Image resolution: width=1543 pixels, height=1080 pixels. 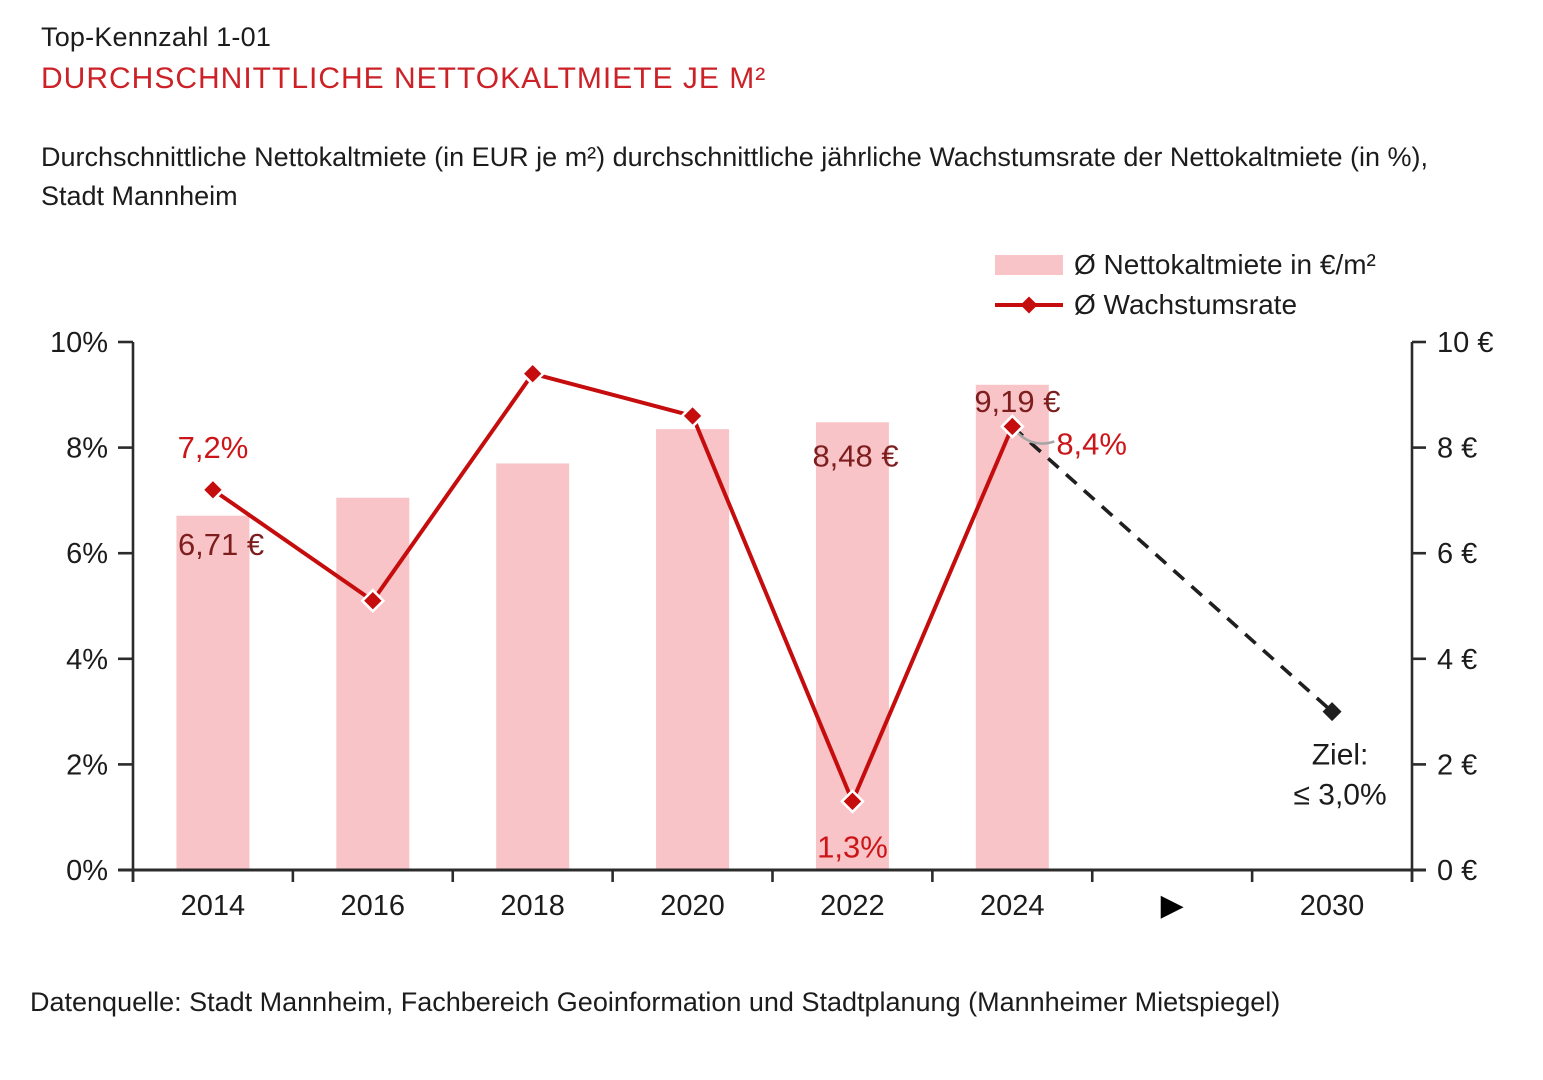 I want to click on chart-description-line2: Stadt Mannheim, so click(x=139, y=196).